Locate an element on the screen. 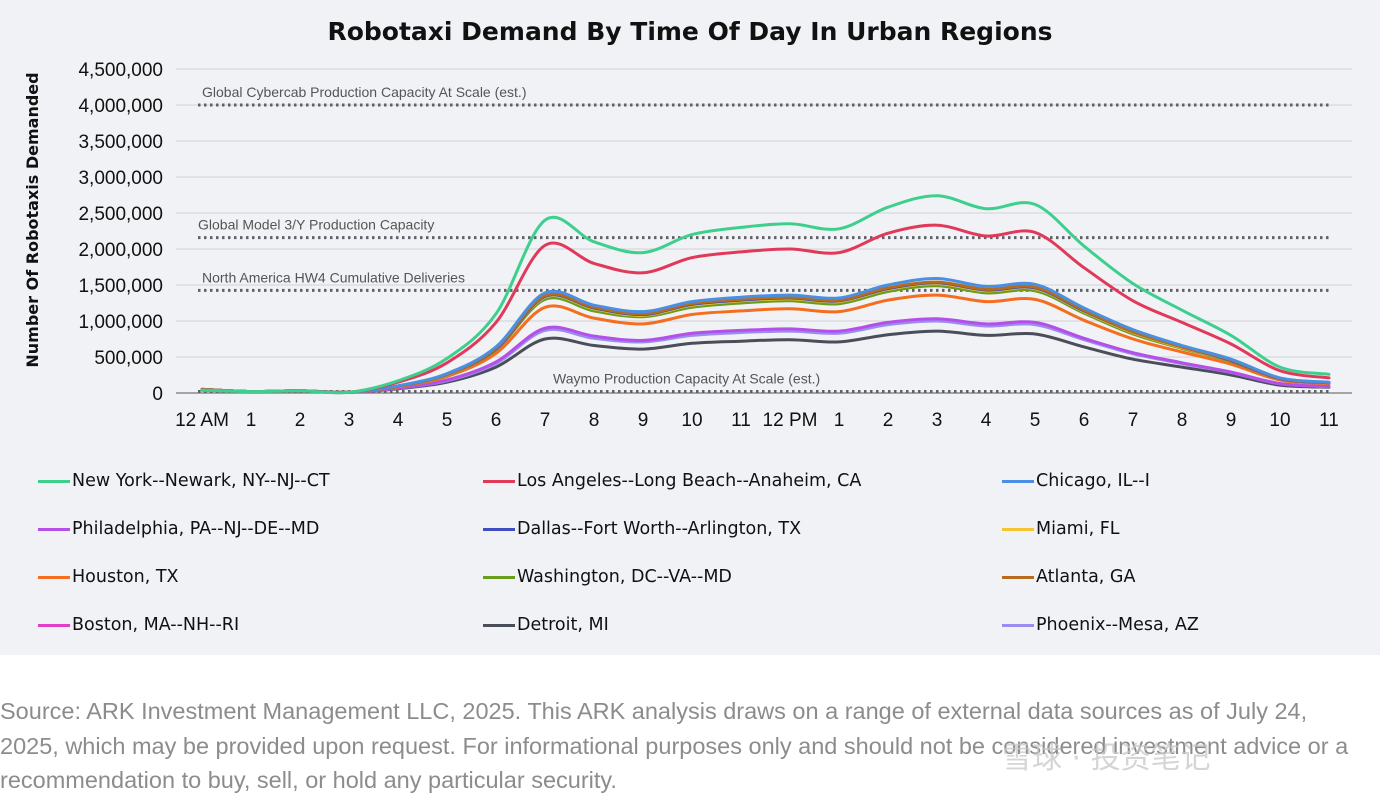 The image size is (1380, 798). legend-label: Chicago, IL--I is located at coordinates (1093, 481).